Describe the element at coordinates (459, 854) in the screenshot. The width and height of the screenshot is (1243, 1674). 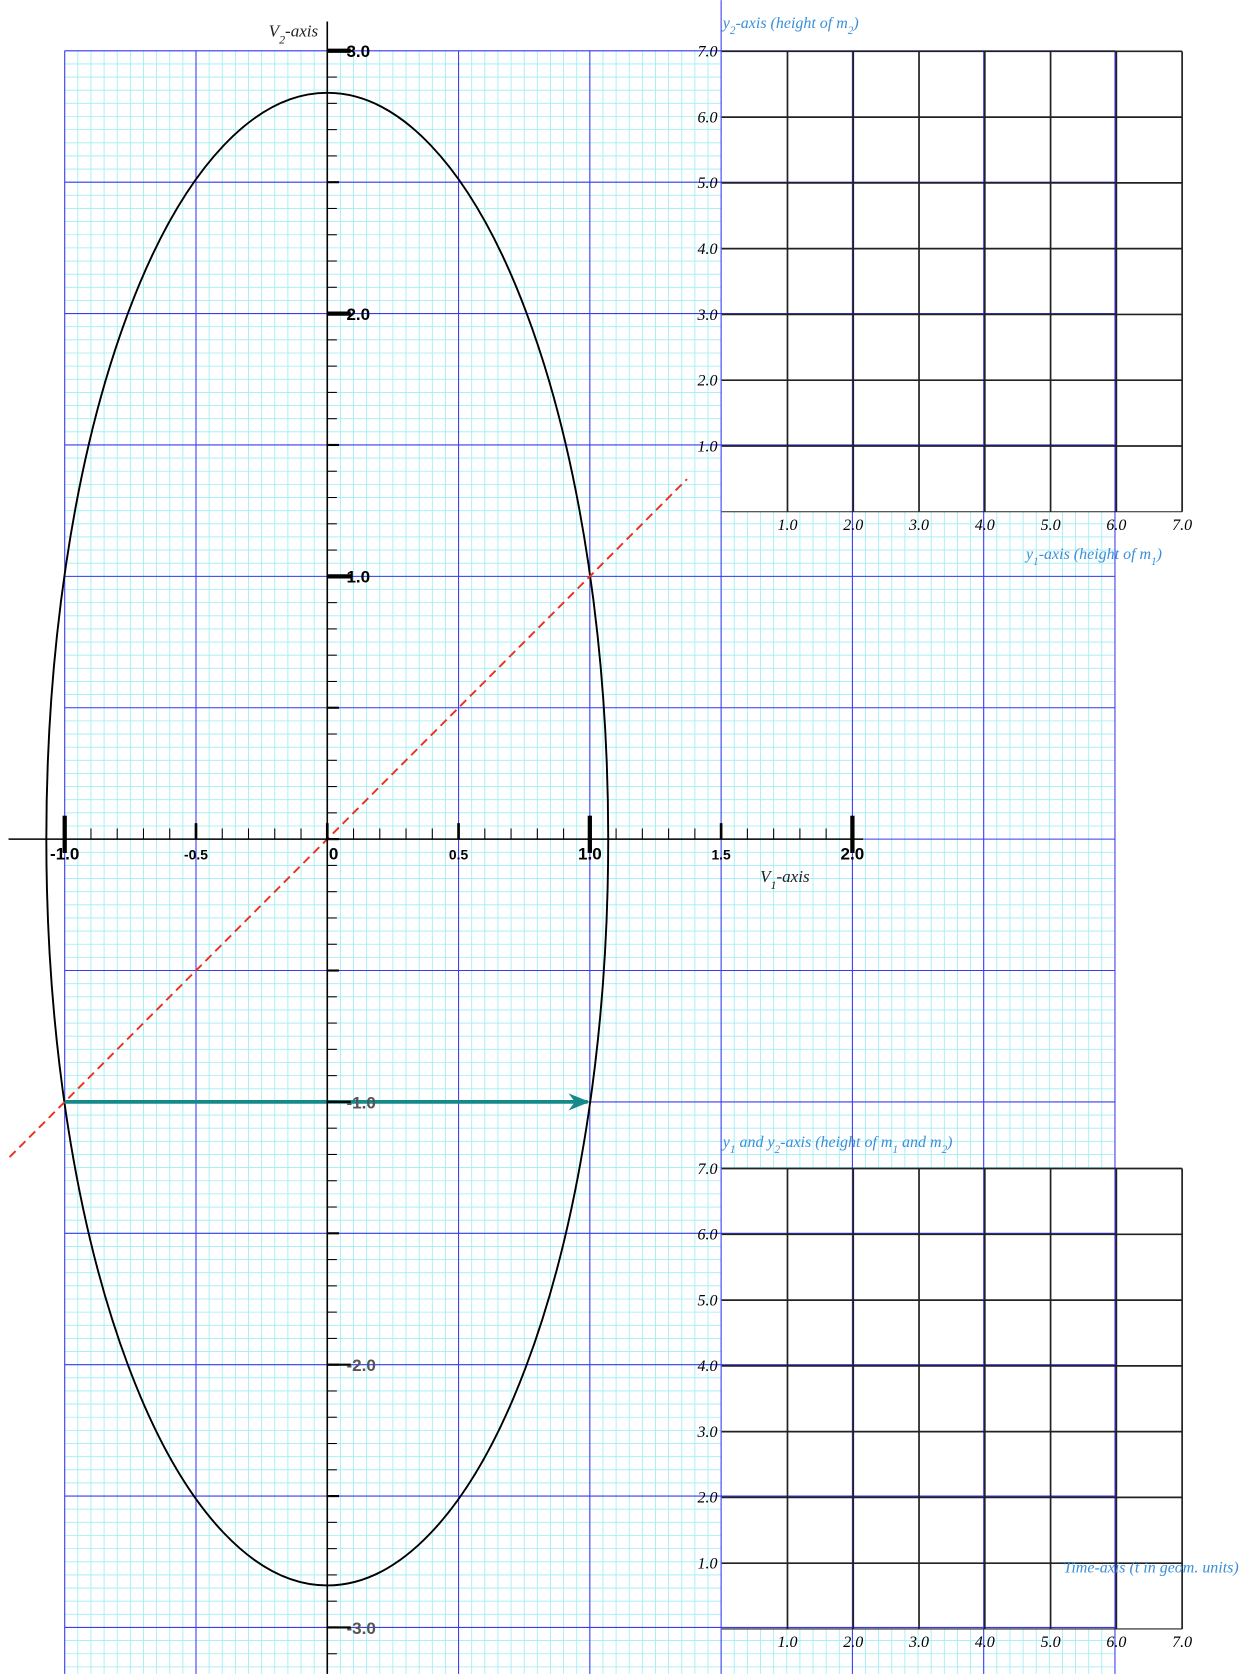
I see `x-tick-label: 0.5` at that location.